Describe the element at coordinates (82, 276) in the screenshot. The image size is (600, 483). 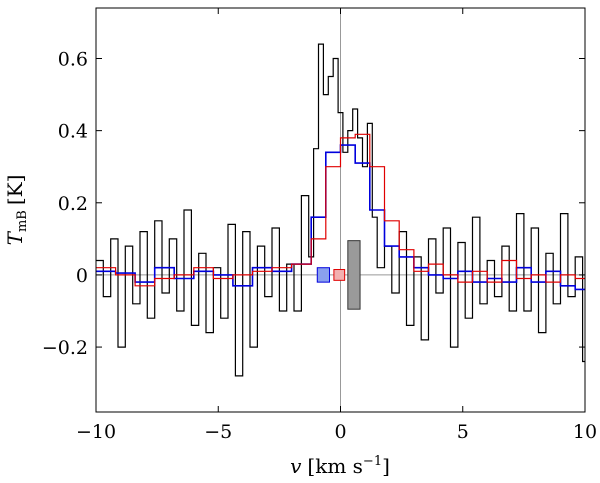
I see `y-tick-label: 0` at that location.